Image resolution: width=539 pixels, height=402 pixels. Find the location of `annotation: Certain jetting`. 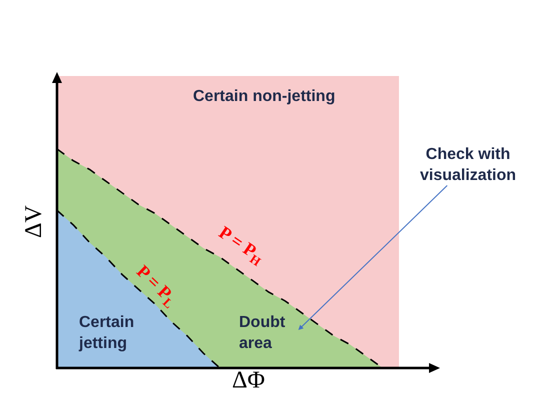

annotation: Certain jetting is located at coordinates (106, 333).